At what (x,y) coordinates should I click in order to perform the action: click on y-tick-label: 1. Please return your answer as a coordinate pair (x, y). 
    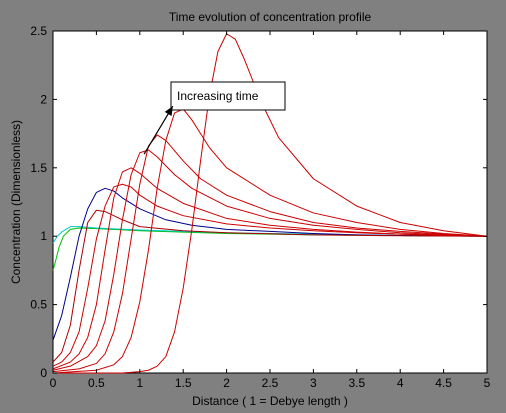
    Looking at the image, I should click on (43, 236).